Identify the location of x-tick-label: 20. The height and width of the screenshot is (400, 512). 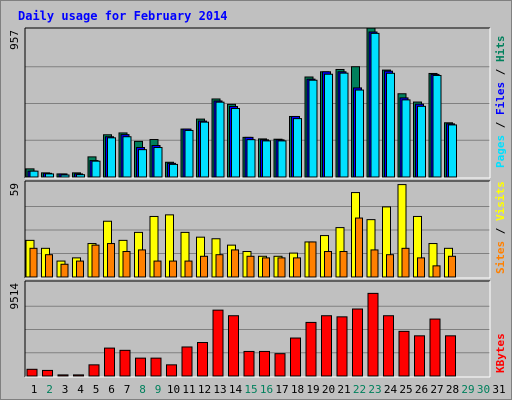
(328, 389).